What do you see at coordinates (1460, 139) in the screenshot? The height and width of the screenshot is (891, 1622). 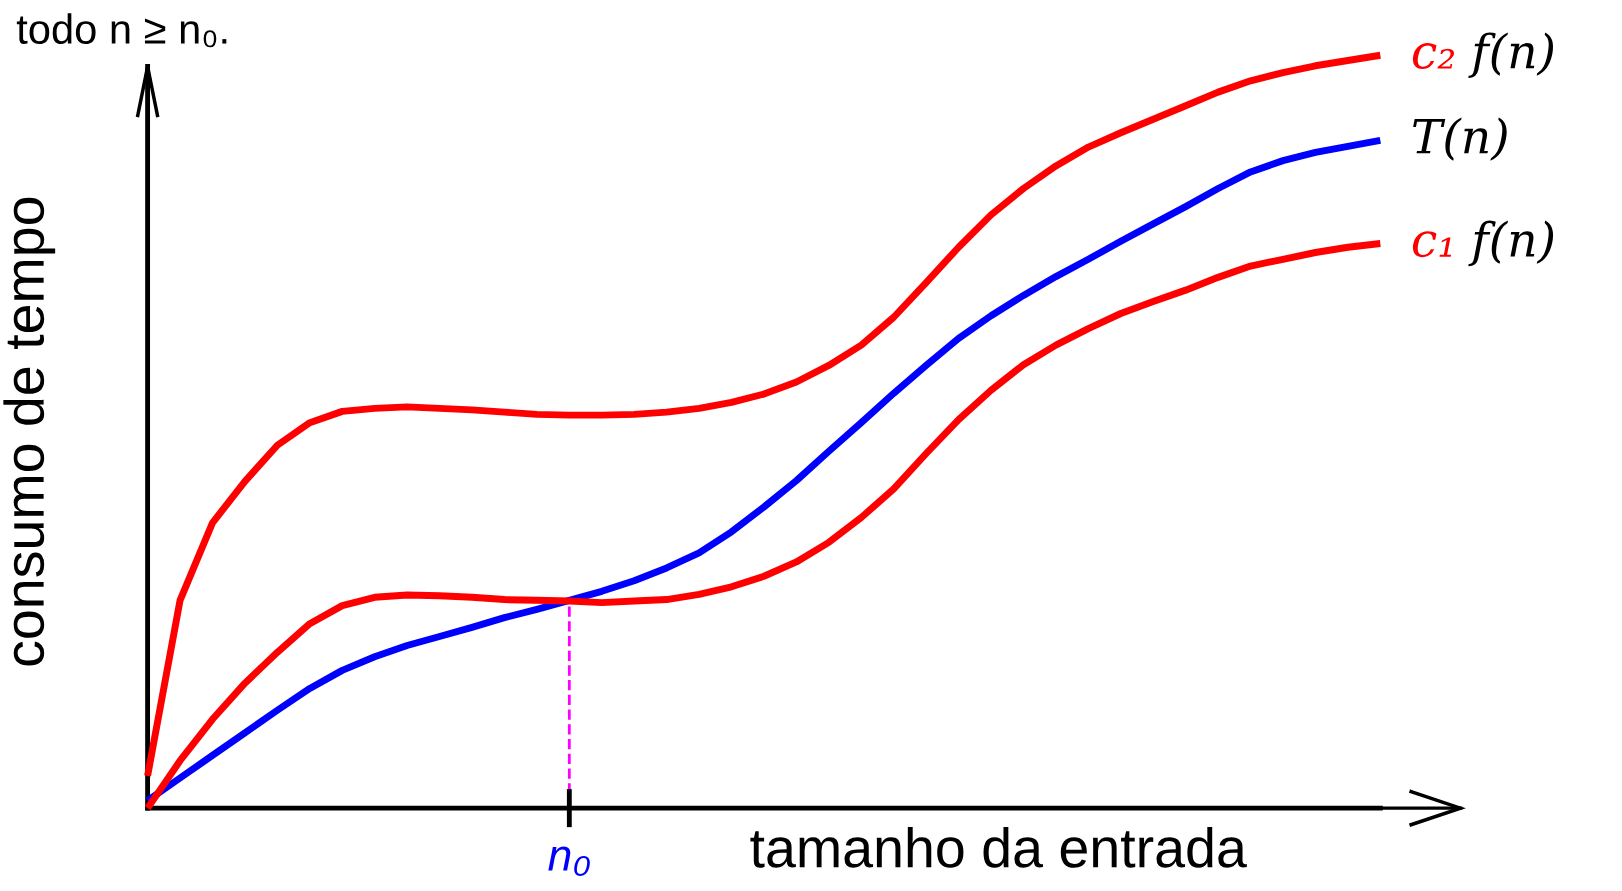 I see `series-label: T(n)` at bounding box center [1460, 139].